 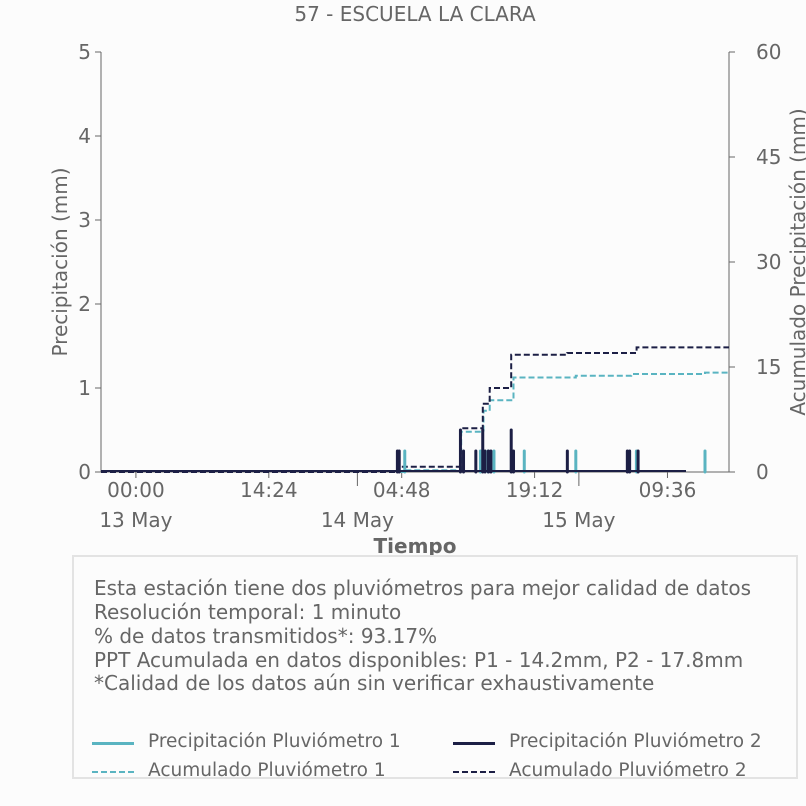 What do you see at coordinates (274, 741) in the screenshot?
I see `legend-label-precip-1: Precipitación Pluviómetro 1` at bounding box center [274, 741].